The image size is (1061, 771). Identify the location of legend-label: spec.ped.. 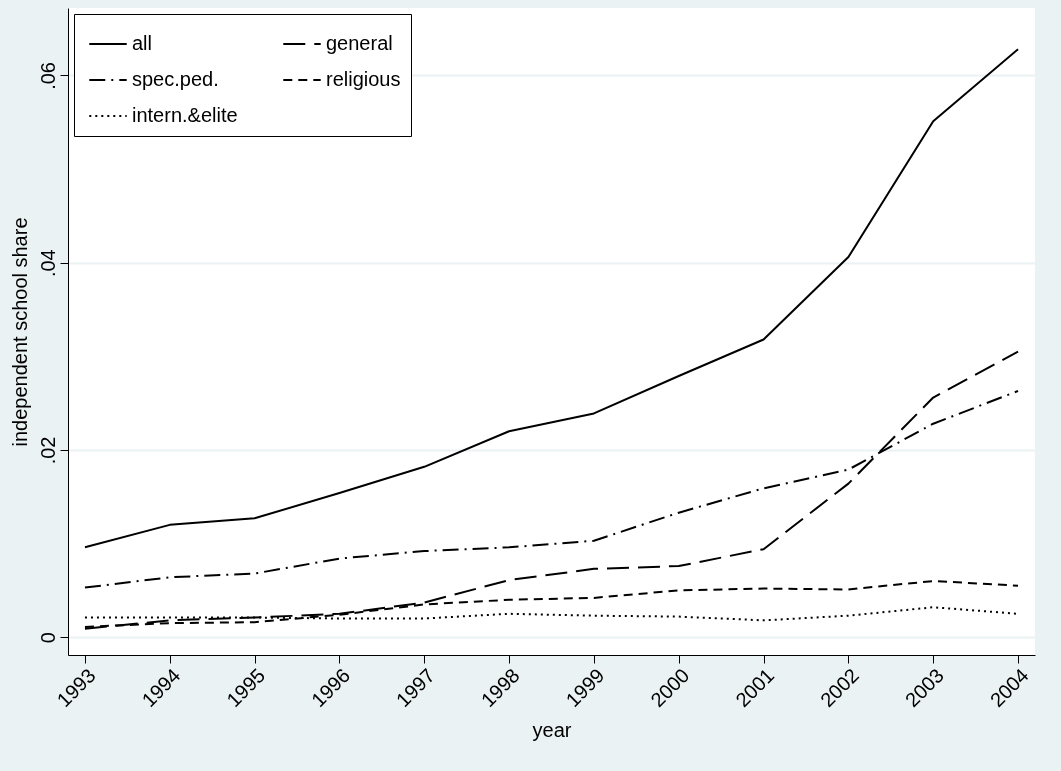
(175, 79).